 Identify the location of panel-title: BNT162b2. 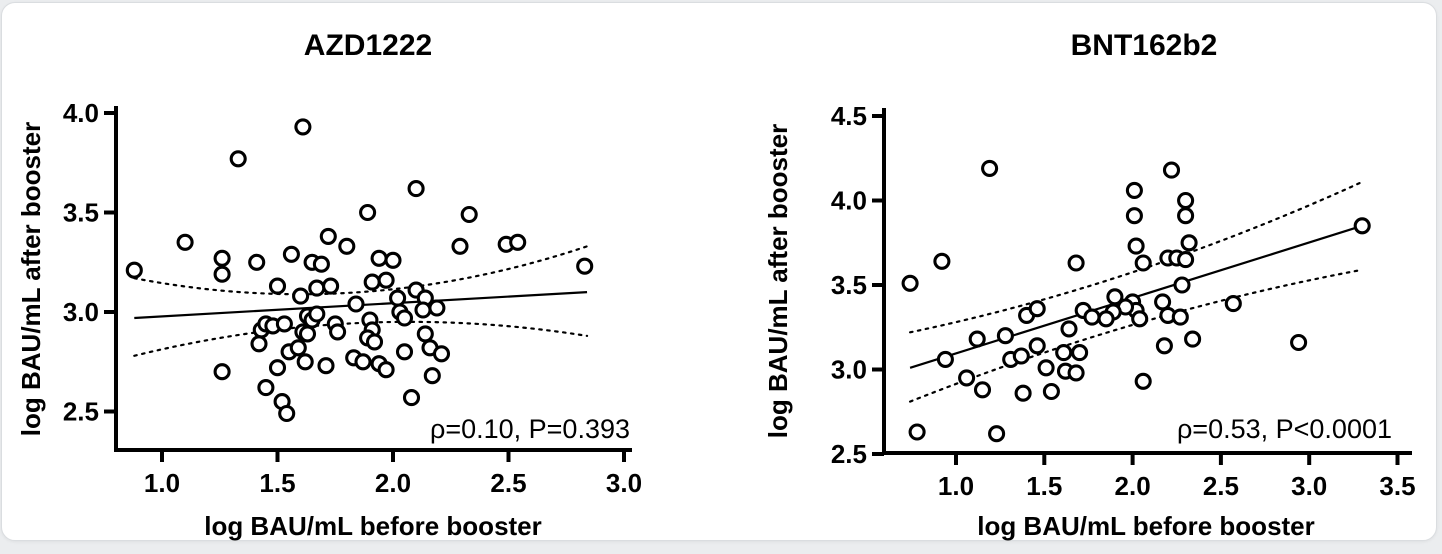
(1144, 45).